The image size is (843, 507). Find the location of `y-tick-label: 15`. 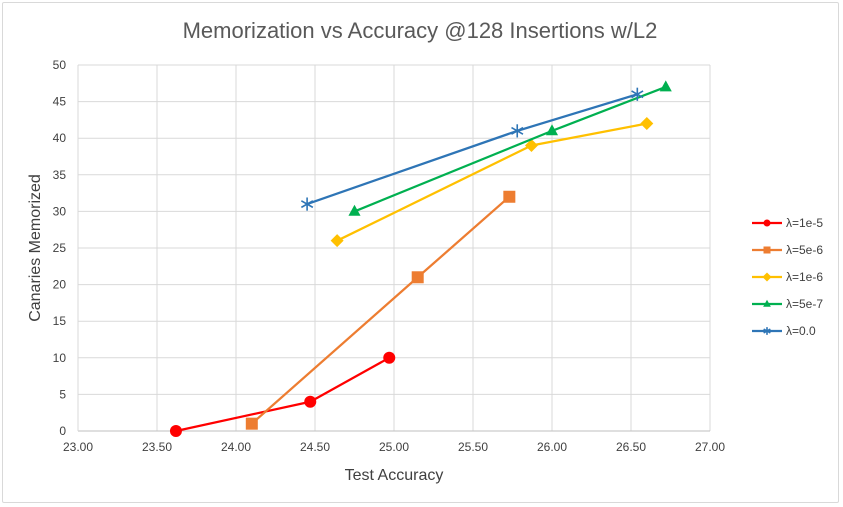

y-tick-label: 15 is located at coordinates (60, 321).